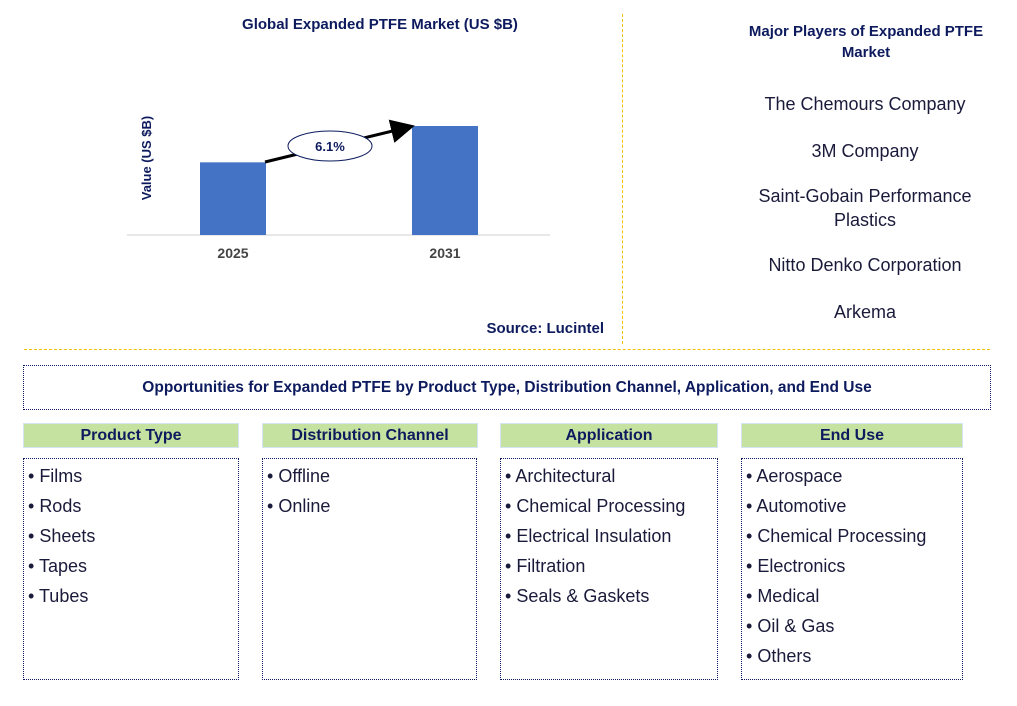 This screenshot has height=706, width=1017. I want to click on y-axis-label: Value (US $B), so click(146, 158).